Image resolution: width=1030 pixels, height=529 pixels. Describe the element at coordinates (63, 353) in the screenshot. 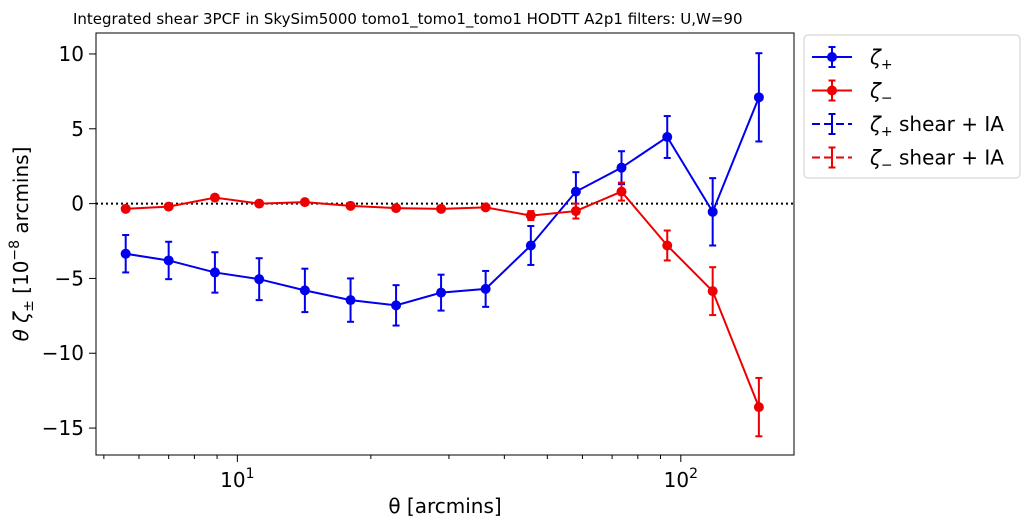

I see `y-tick-label-4: −10` at that location.